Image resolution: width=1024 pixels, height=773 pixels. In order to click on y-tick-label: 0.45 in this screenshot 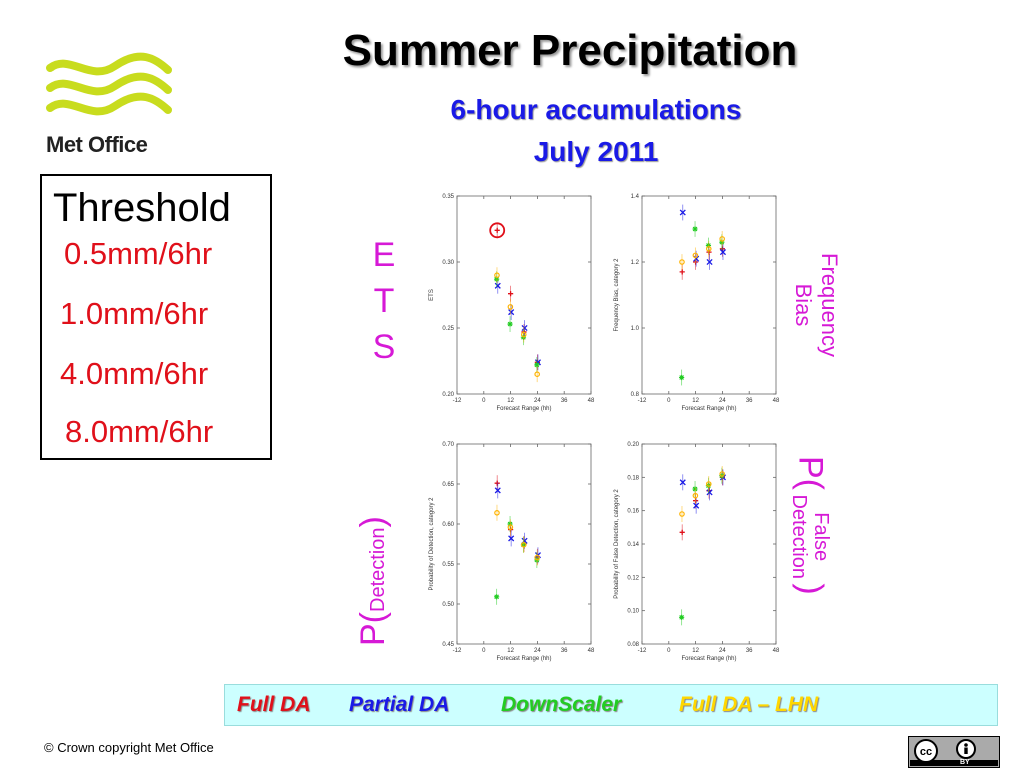, I will do `click(448, 645)`.